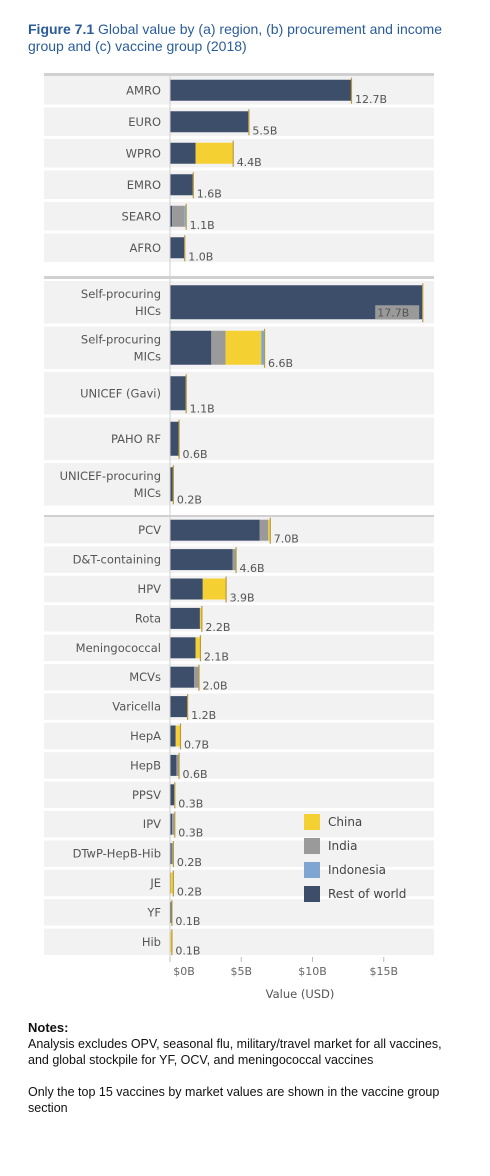  What do you see at coordinates (171, 912) in the screenshot?
I see `bar-rest-of-world-yf` at bounding box center [171, 912].